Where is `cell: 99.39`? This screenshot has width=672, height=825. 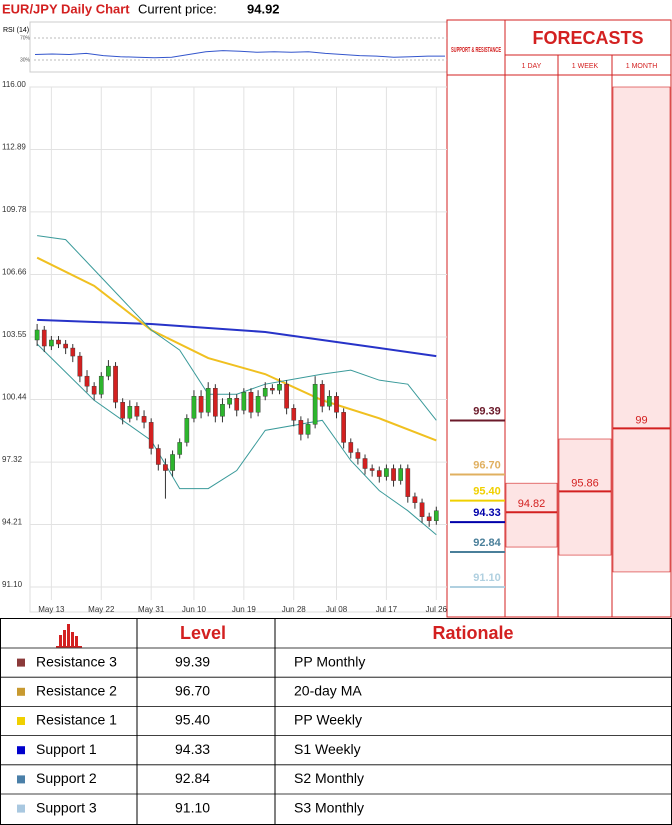
cell: 99.39 is located at coordinates (192, 661).